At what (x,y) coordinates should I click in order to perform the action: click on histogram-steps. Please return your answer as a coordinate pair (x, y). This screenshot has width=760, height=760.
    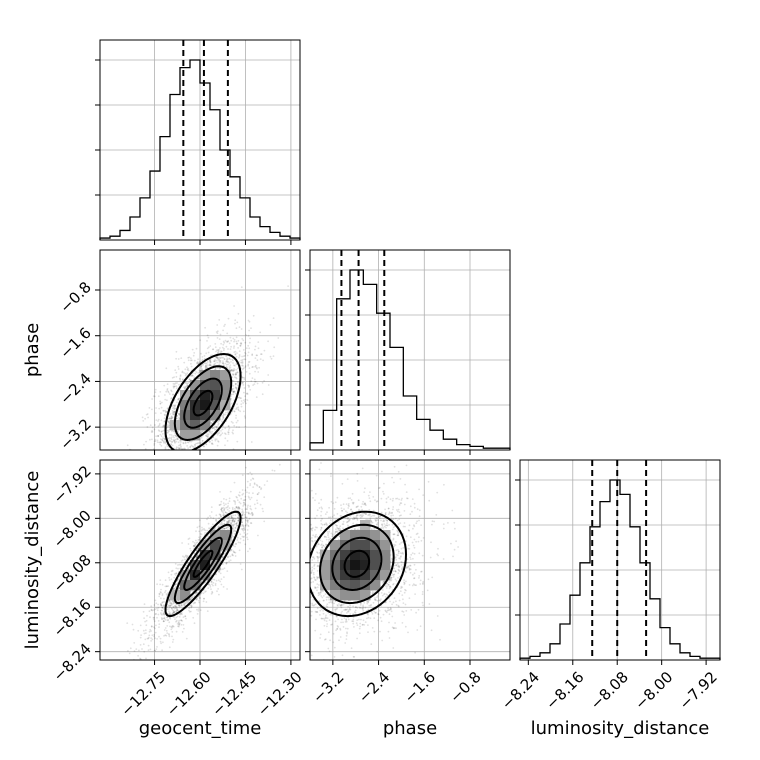
    Looking at the image, I should click on (620, 569).